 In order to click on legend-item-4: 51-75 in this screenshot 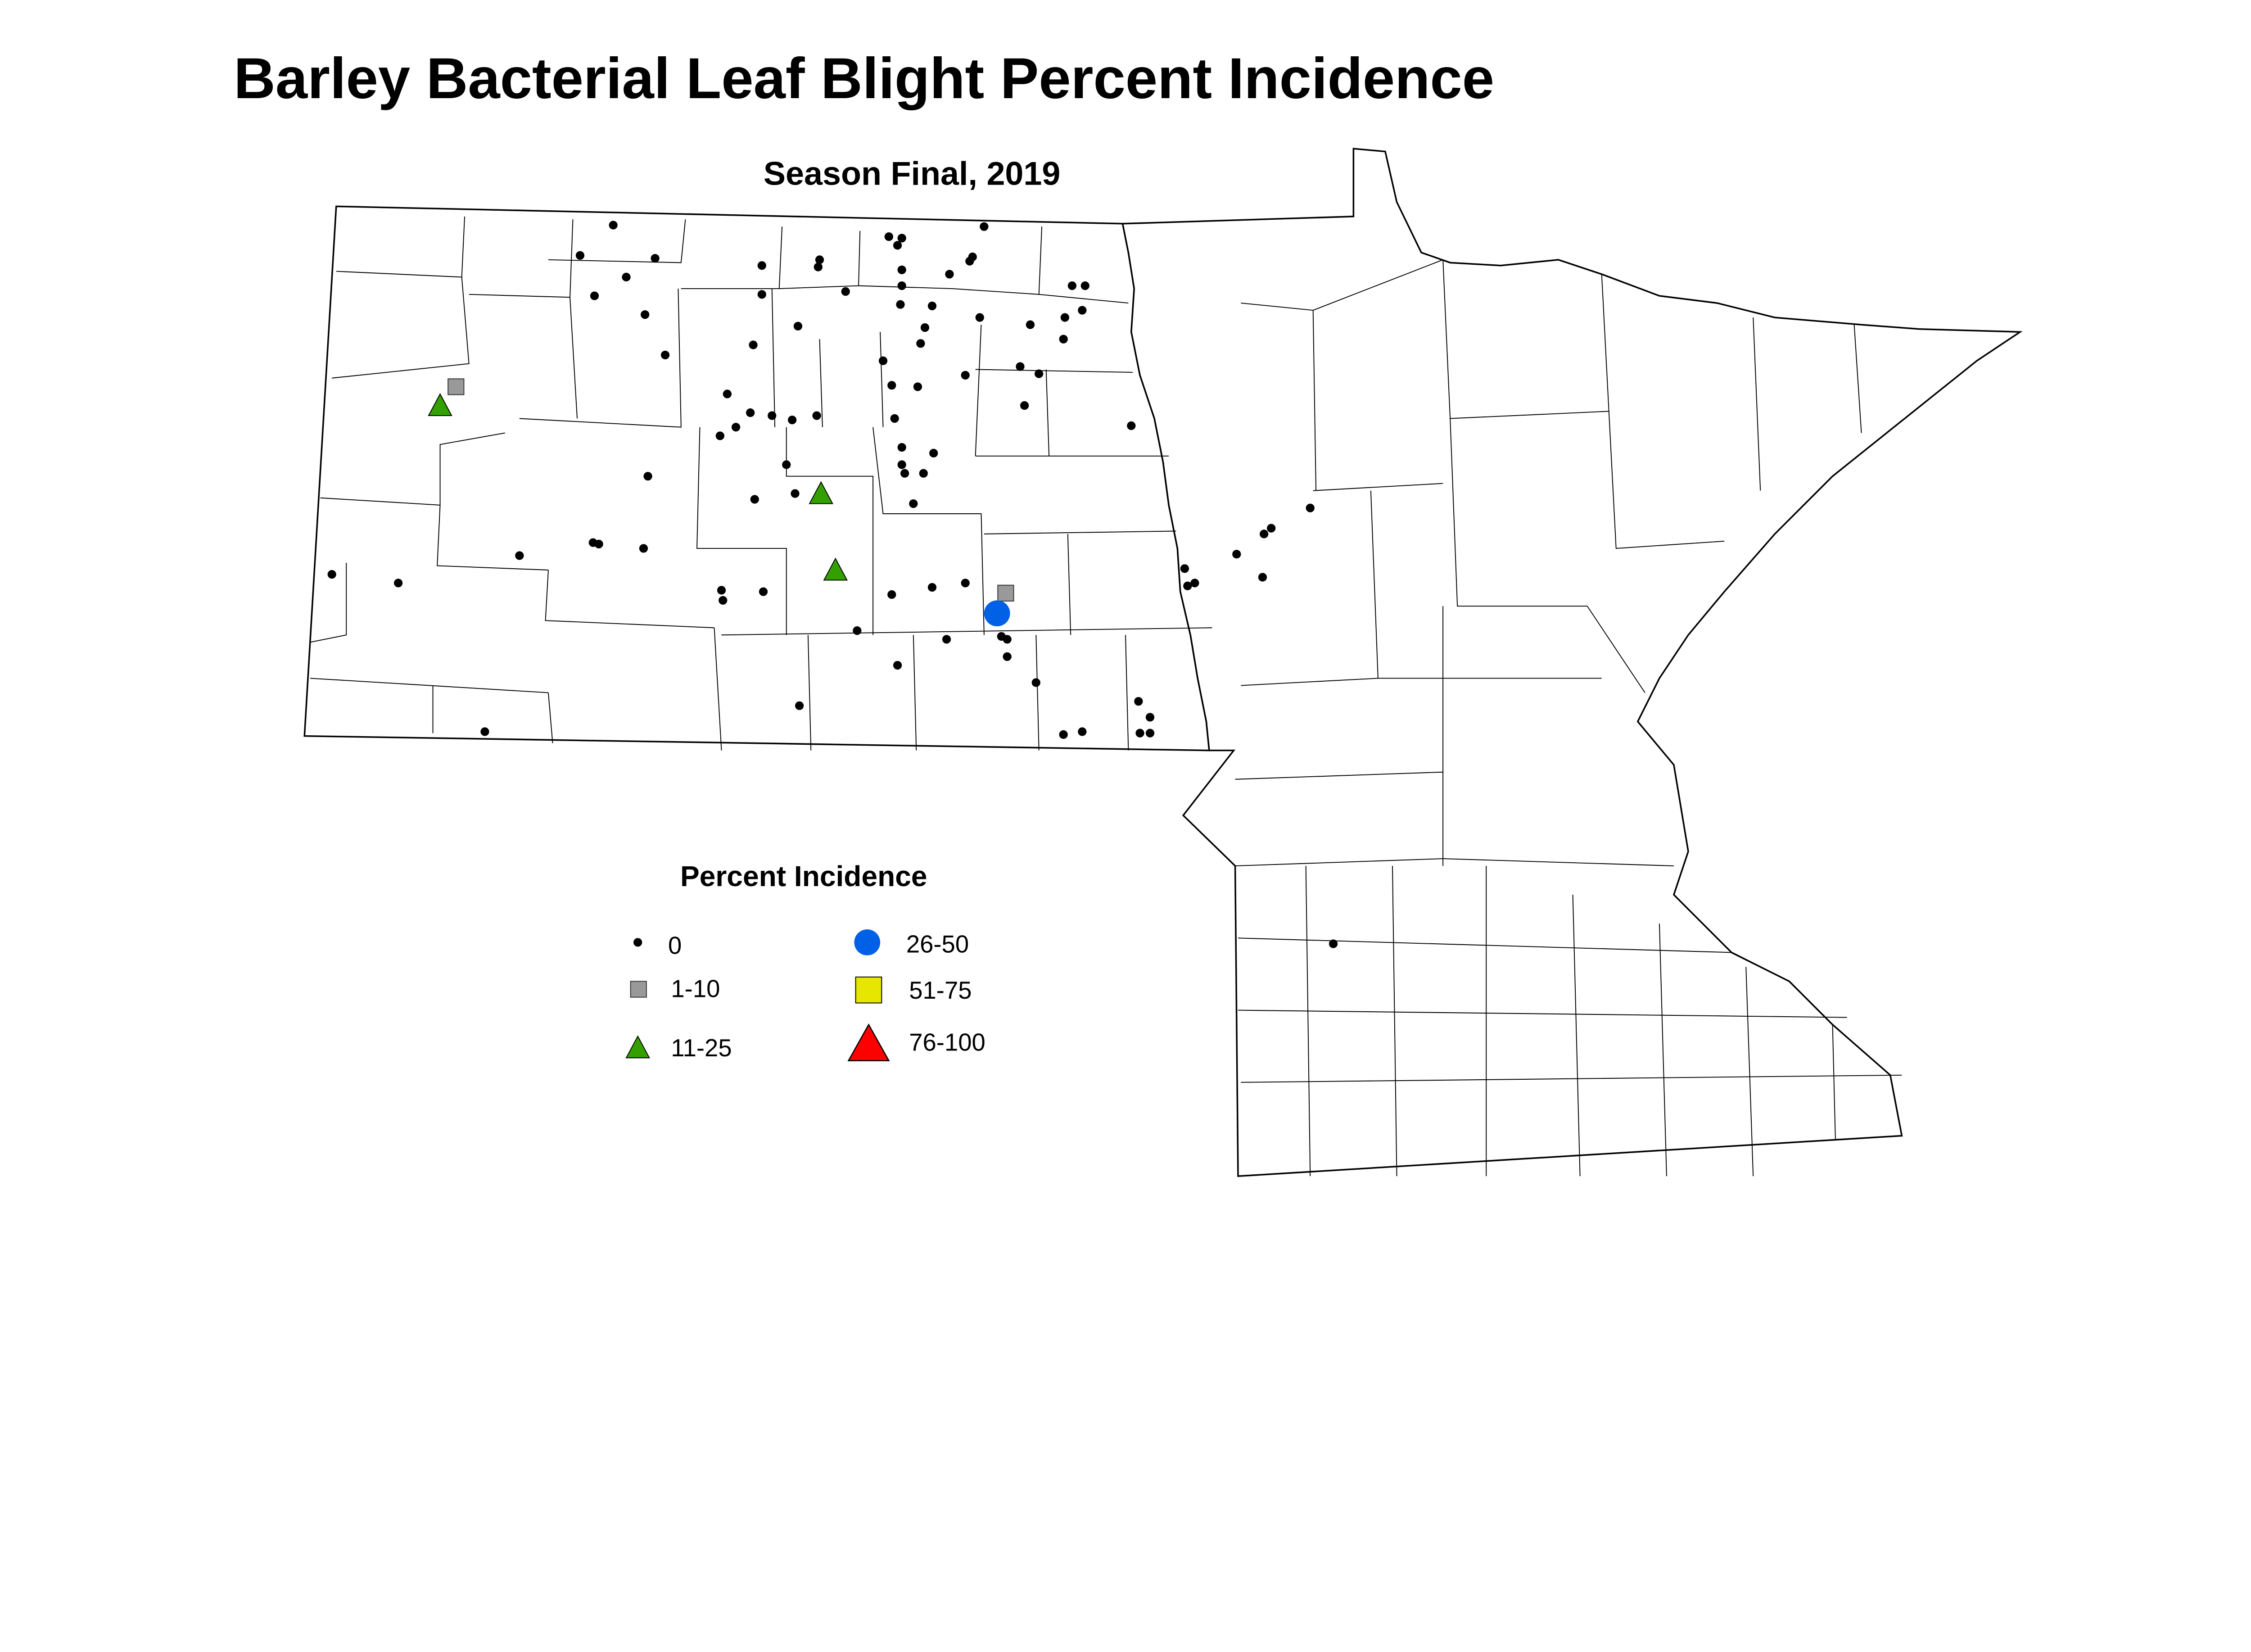, I will do `click(914, 990)`.